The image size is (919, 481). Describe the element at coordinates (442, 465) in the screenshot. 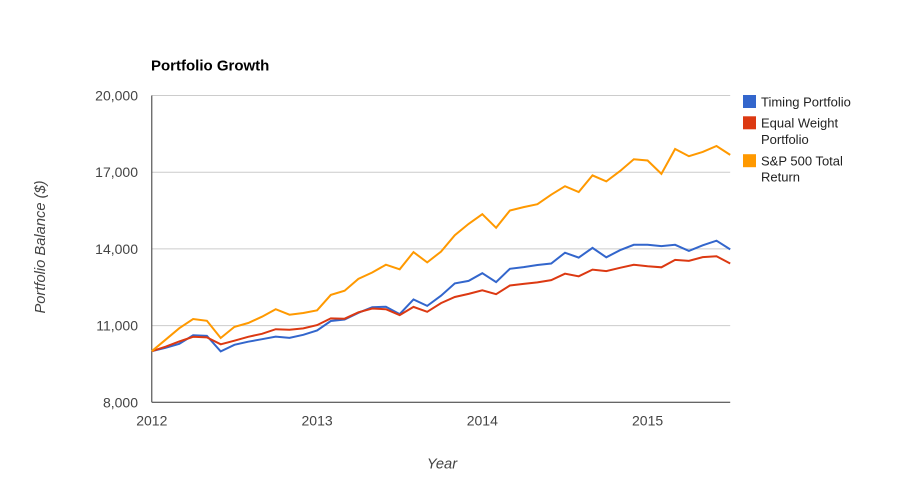

I see `svg-text: Year` at that location.